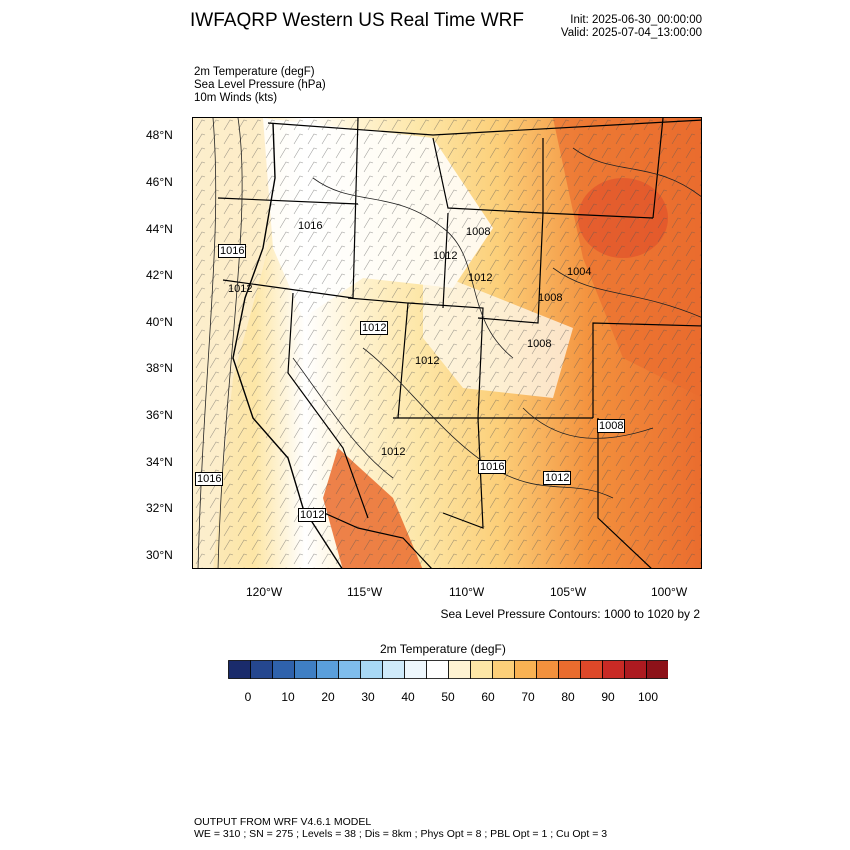 The height and width of the screenshot is (850, 850). What do you see at coordinates (528, 697) in the screenshot?
I see `colorbar-tick-label: 70` at bounding box center [528, 697].